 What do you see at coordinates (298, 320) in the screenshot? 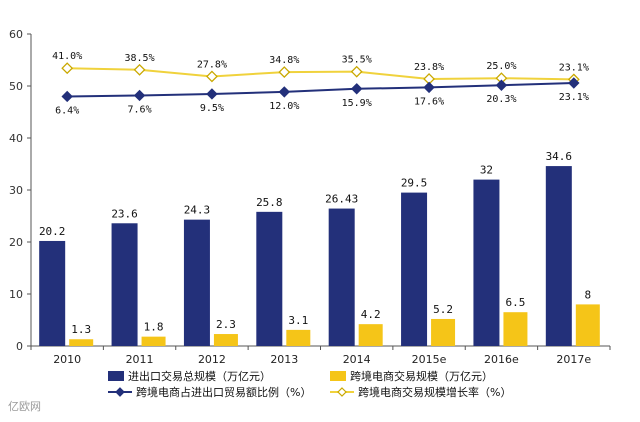
I see `bar-ecommerce-label: 3.1` at bounding box center [298, 320].